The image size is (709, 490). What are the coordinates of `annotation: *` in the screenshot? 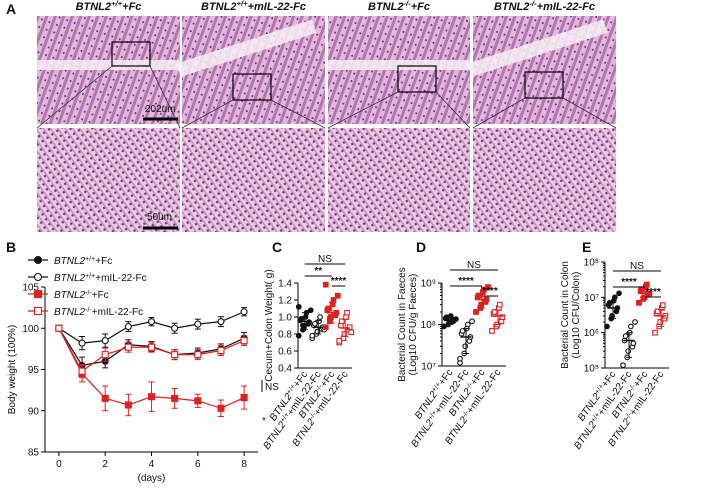 It's located at (264, 421).